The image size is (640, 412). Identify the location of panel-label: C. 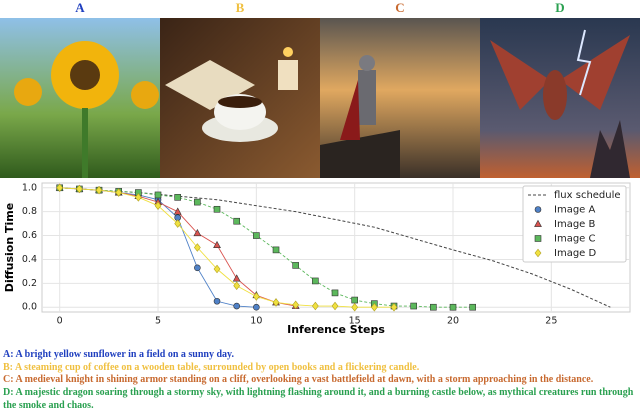
(399, 7).